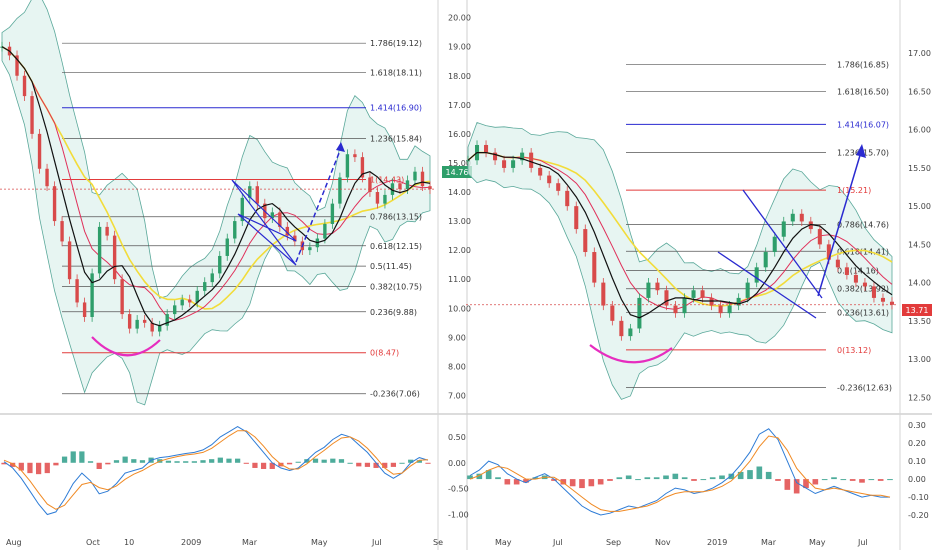 This screenshot has width=932, height=550. What do you see at coordinates (459, 47) in the screenshot?
I see `left-y-tick: 19.00` at bounding box center [459, 47].